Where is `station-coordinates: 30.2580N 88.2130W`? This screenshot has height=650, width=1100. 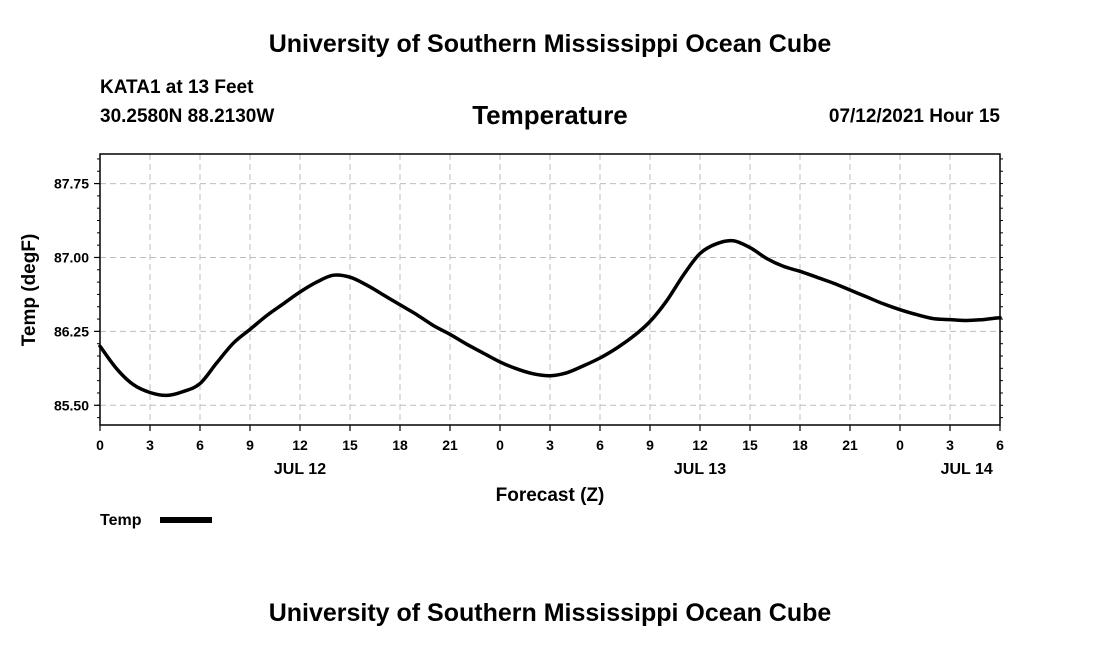
station-coordinates: 30.2580N 88.2130W is located at coordinates (187, 116).